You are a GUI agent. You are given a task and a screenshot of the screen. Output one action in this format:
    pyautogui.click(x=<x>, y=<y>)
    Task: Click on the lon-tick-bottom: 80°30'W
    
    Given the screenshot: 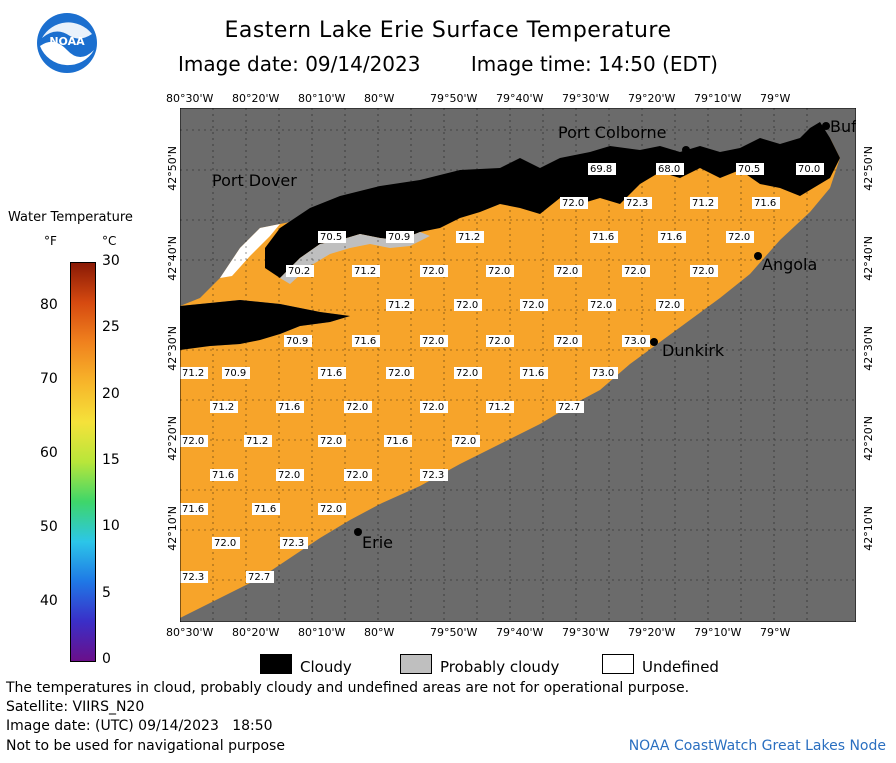 What is the action you would take?
    pyautogui.click(x=190, y=632)
    